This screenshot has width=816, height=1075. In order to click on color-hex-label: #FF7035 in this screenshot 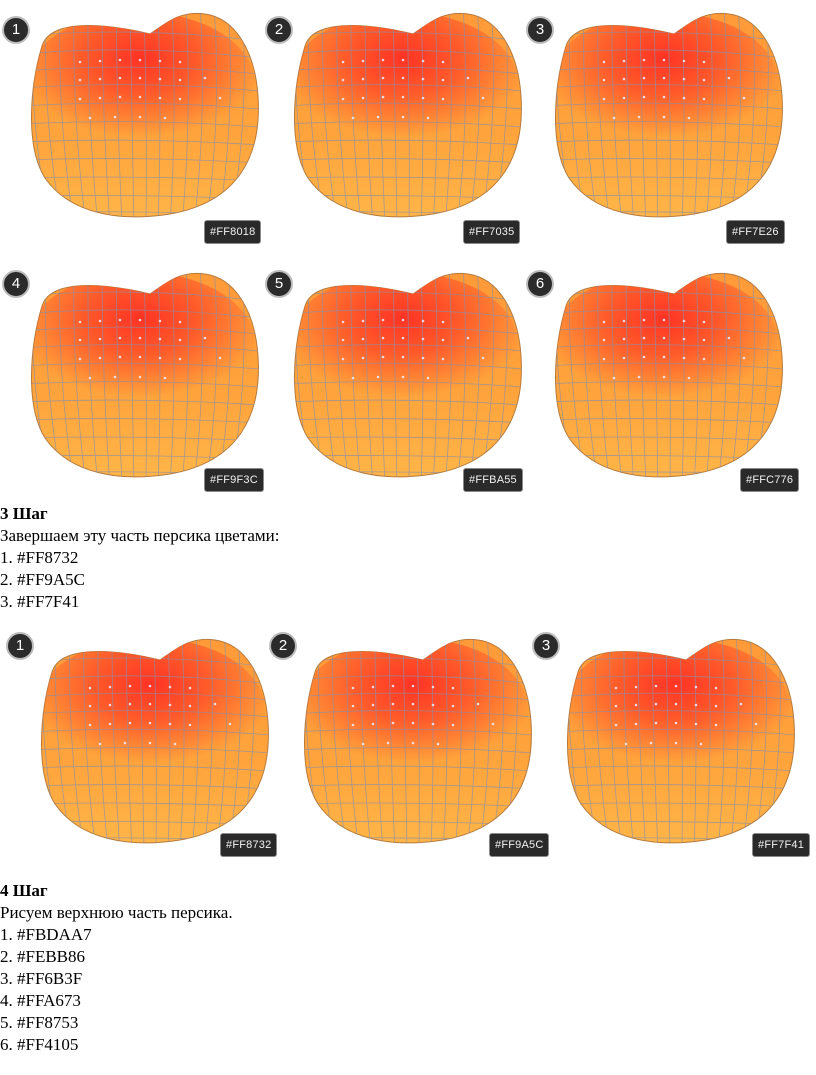, I will do `click(492, 232)`.